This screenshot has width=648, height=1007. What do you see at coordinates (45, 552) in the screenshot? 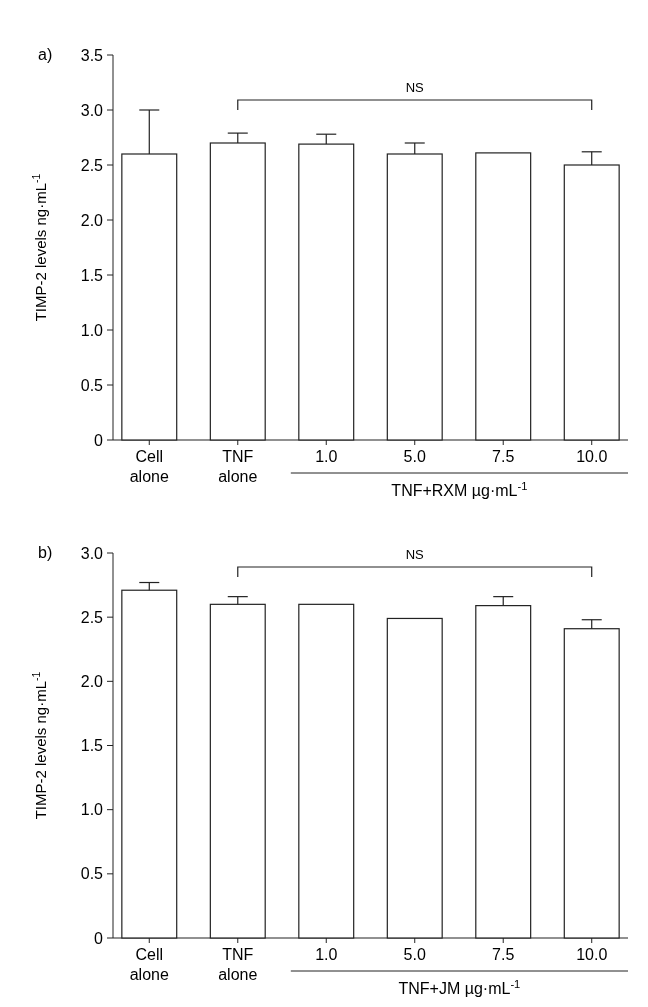
I see `chart-title: b)` at bounding box center [45, 552].